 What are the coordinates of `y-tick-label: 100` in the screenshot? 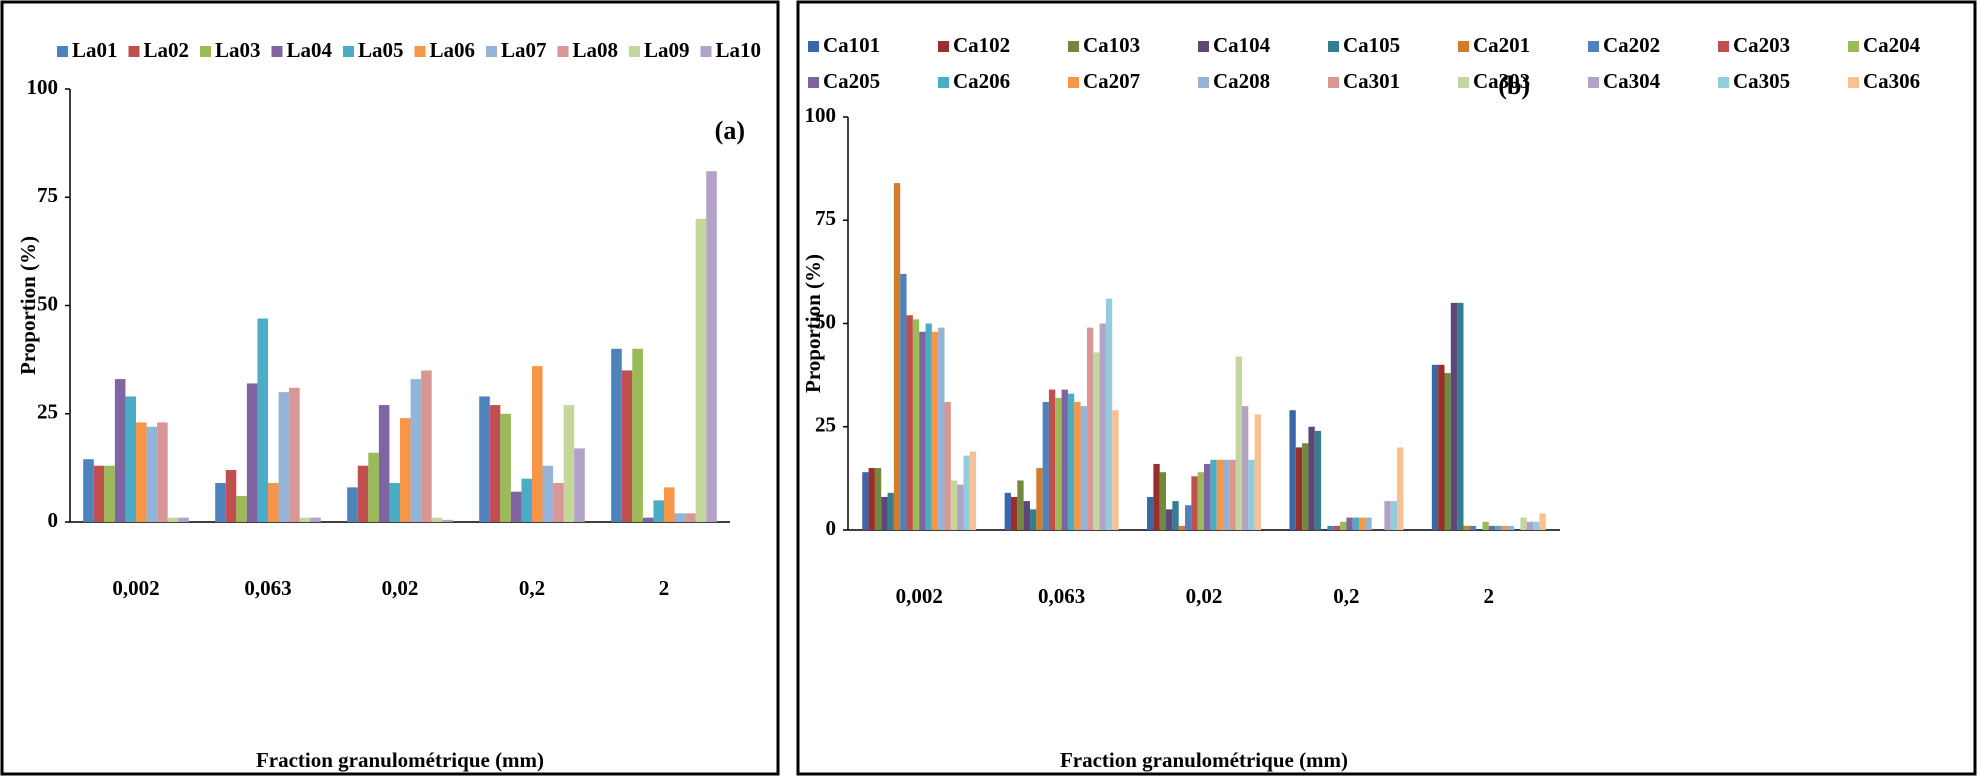 It's located at (821, 115).